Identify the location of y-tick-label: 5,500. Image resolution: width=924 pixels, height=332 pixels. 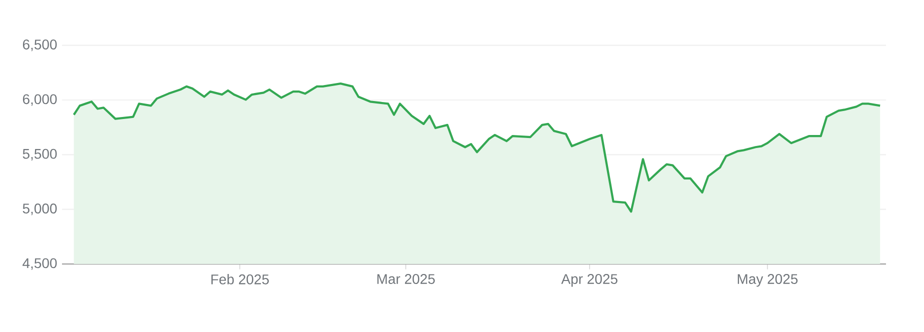
(39, 154).